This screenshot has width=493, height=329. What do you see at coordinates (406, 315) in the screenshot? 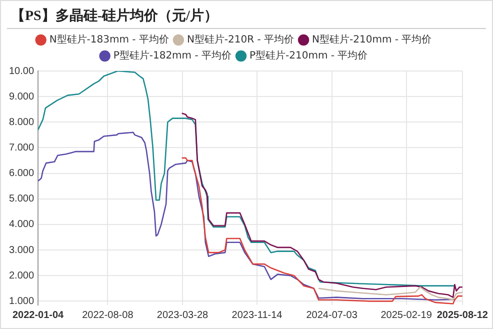
I see `x-tick-label: 2025-02-19` at bounding box center [406, 315].